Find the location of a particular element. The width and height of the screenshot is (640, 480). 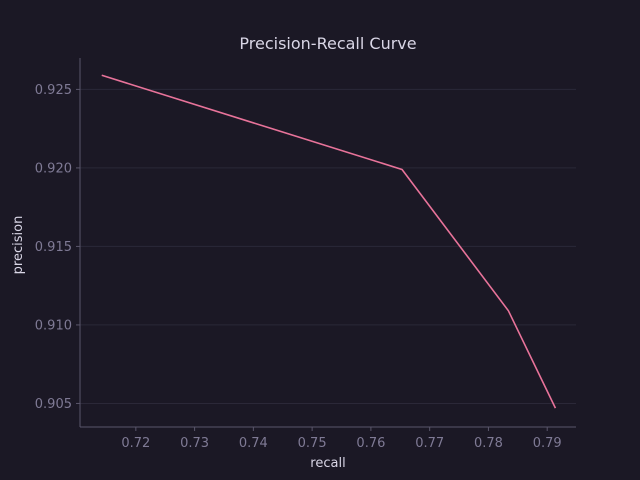

x-tick-label-4: 0.76 is located at coordinates (370, 443).